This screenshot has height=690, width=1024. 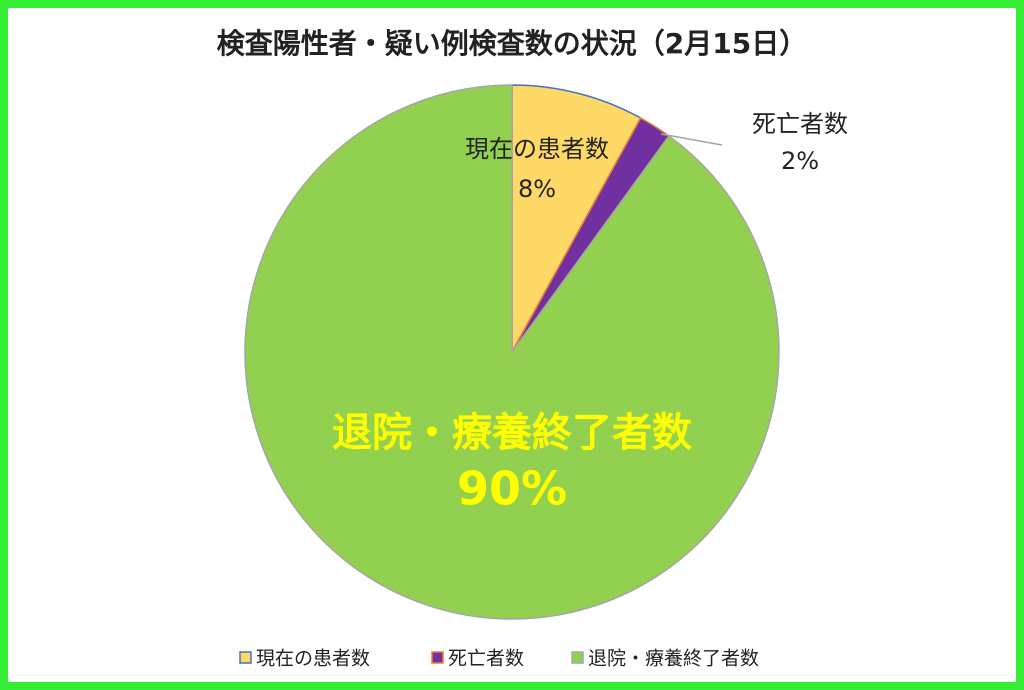 What do you see at coordinates (800, 124) in the screenshot?
I see `data-label-name: 死亡者数` at bounding box center [800, 124].